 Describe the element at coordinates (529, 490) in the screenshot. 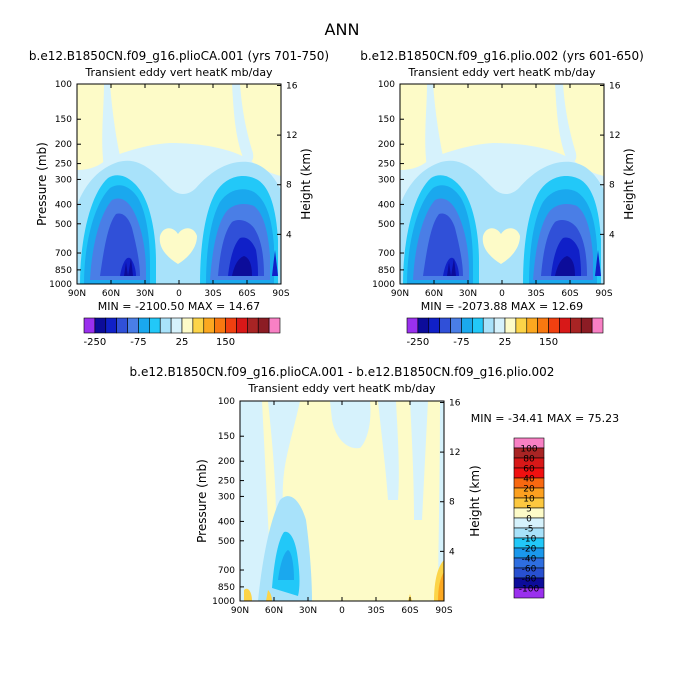

I see `panel-c-colorbar-label: 20` at that location.